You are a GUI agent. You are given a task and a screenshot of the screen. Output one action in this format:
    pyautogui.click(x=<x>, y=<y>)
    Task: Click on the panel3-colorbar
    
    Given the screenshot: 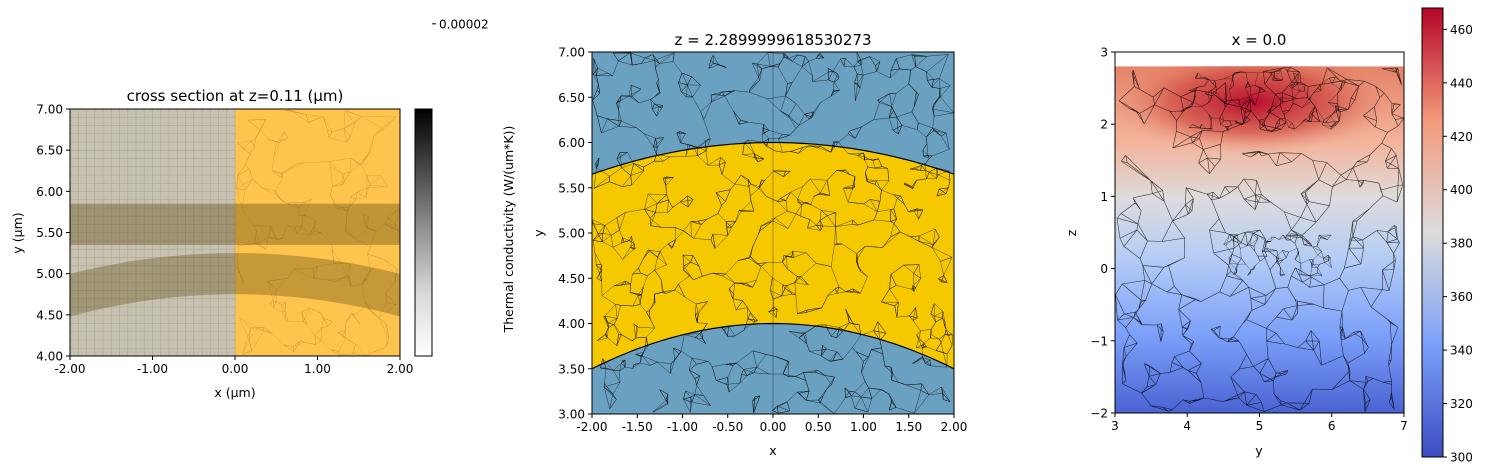 What is the action you would take?
    pyautogui.click(x=1432, y=232)
    